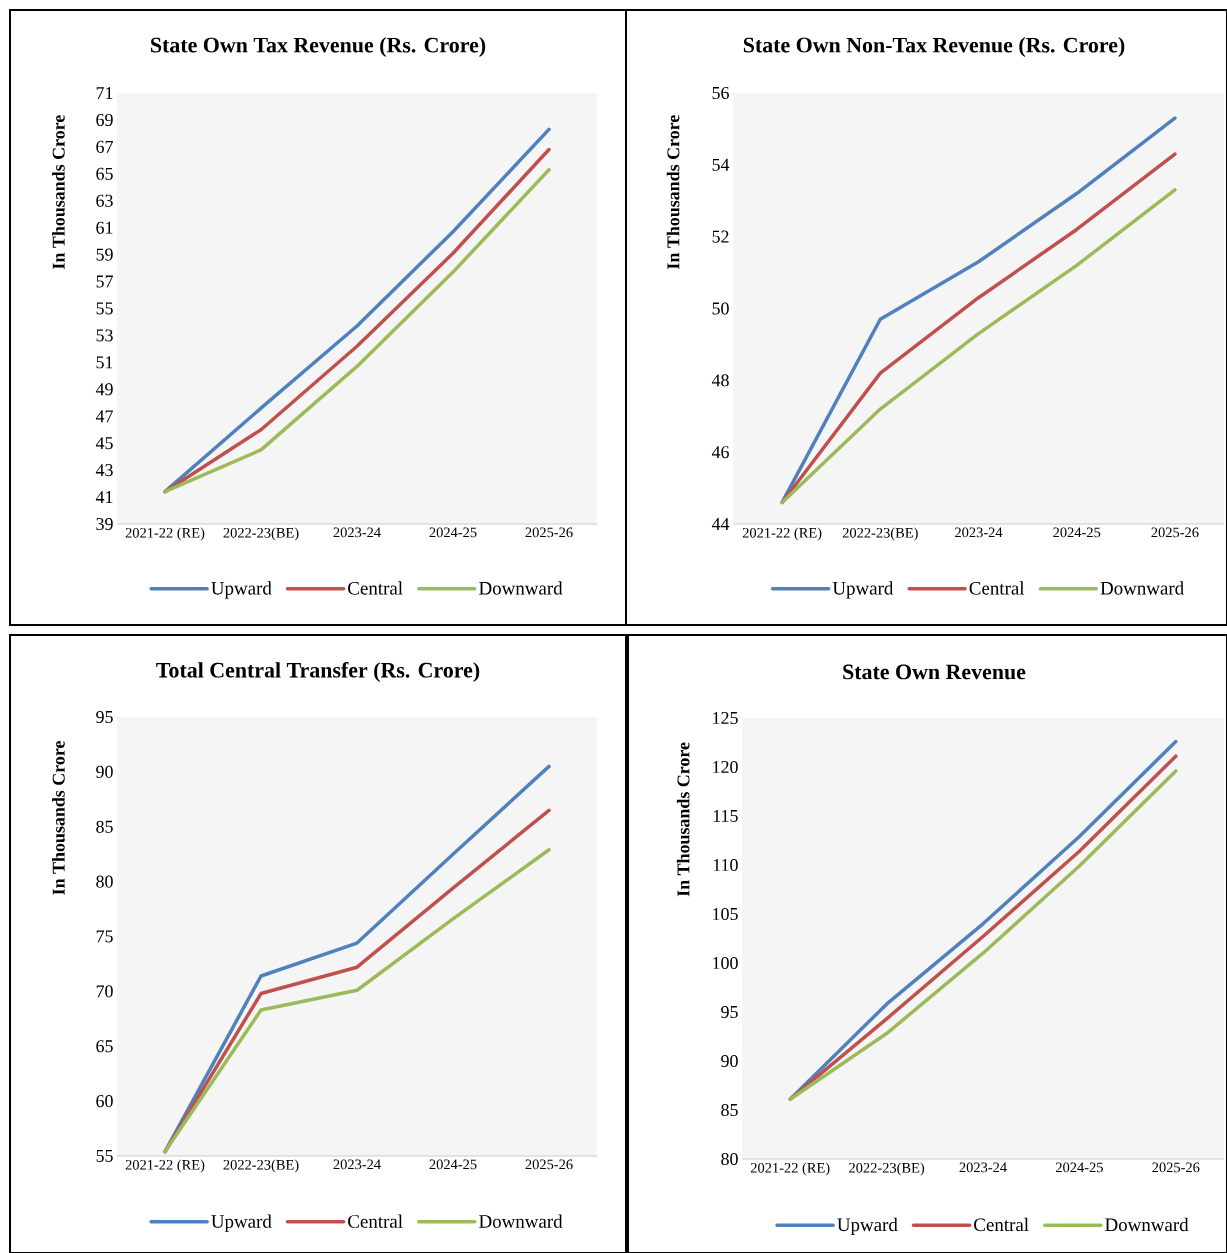 The width and height of the screenshot is (1227, 1253). What do you see at coordinates (104, 936) in the screenshot?
I see `y-tick-label: 75` at bounding box center [104, 936].